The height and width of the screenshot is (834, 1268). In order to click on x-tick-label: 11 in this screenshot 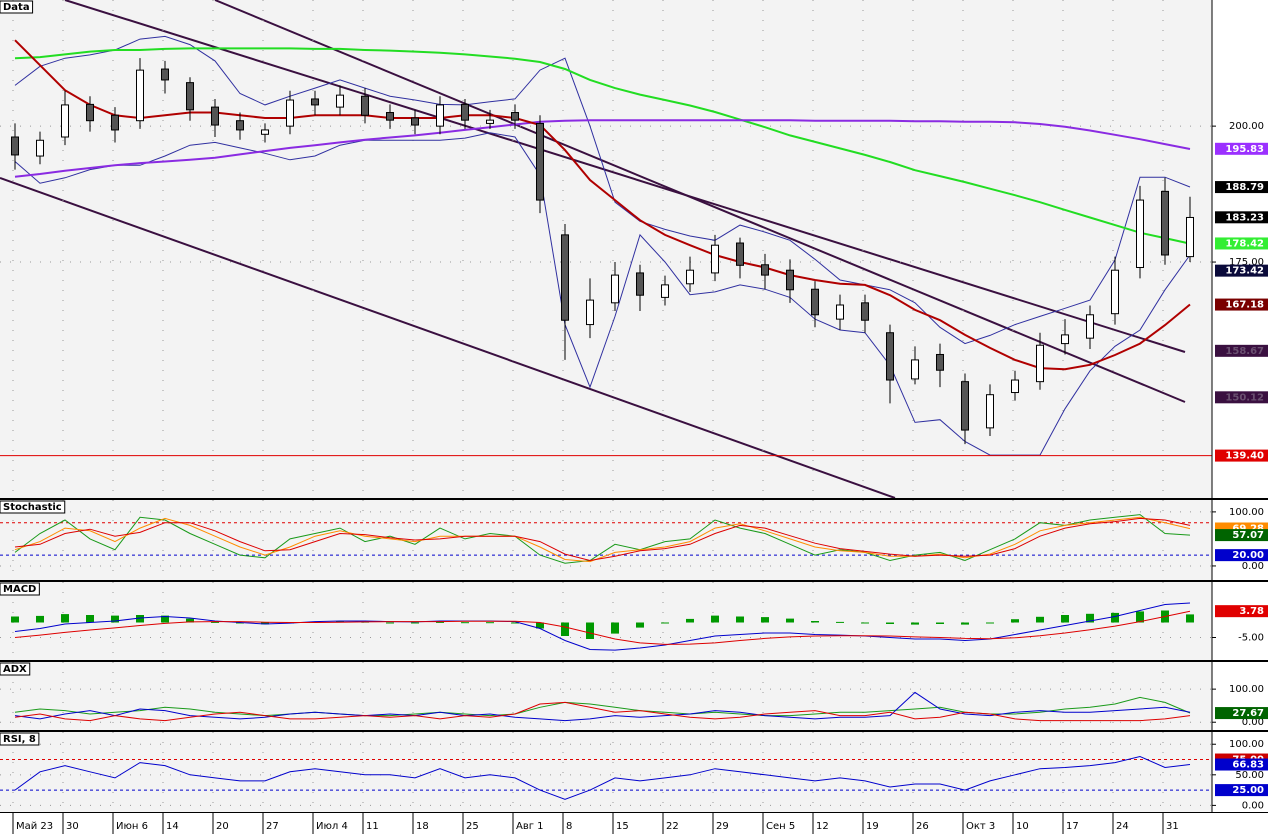, I will do `click(372, 826)`.